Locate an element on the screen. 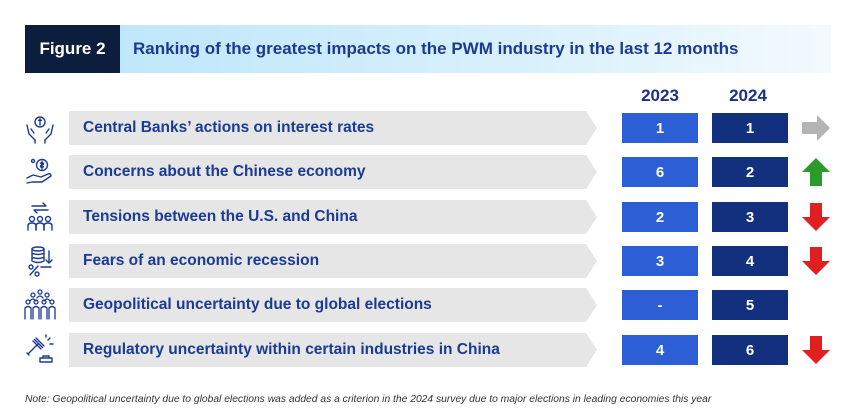  crowd-icon is located at coordinates (40, 305).